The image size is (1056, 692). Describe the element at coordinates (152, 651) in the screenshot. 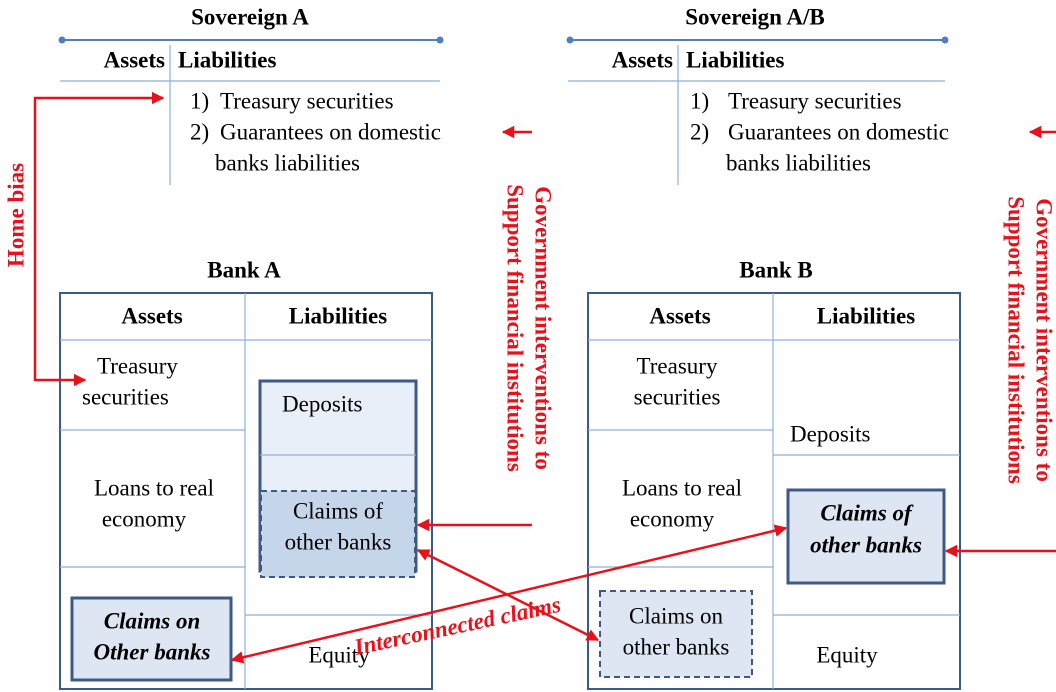

I see `cell: Other banks` at that location.